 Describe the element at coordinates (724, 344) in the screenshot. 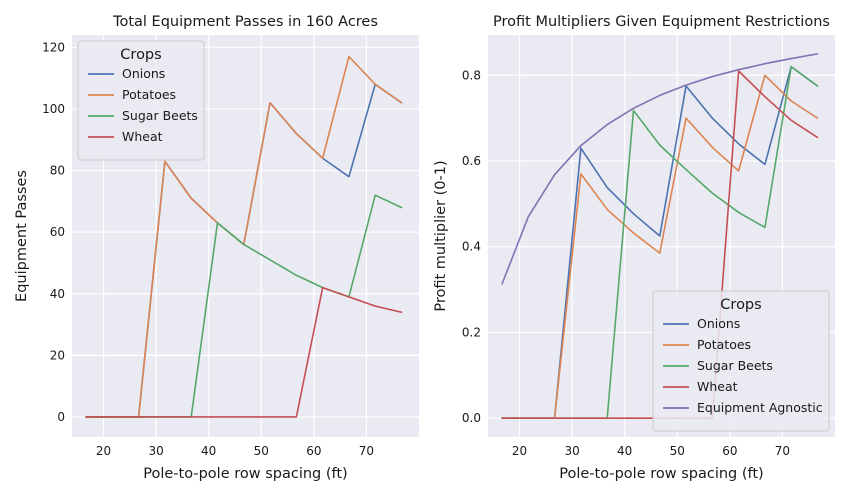

I see `right-legend-entry: Potatoes` at that location.